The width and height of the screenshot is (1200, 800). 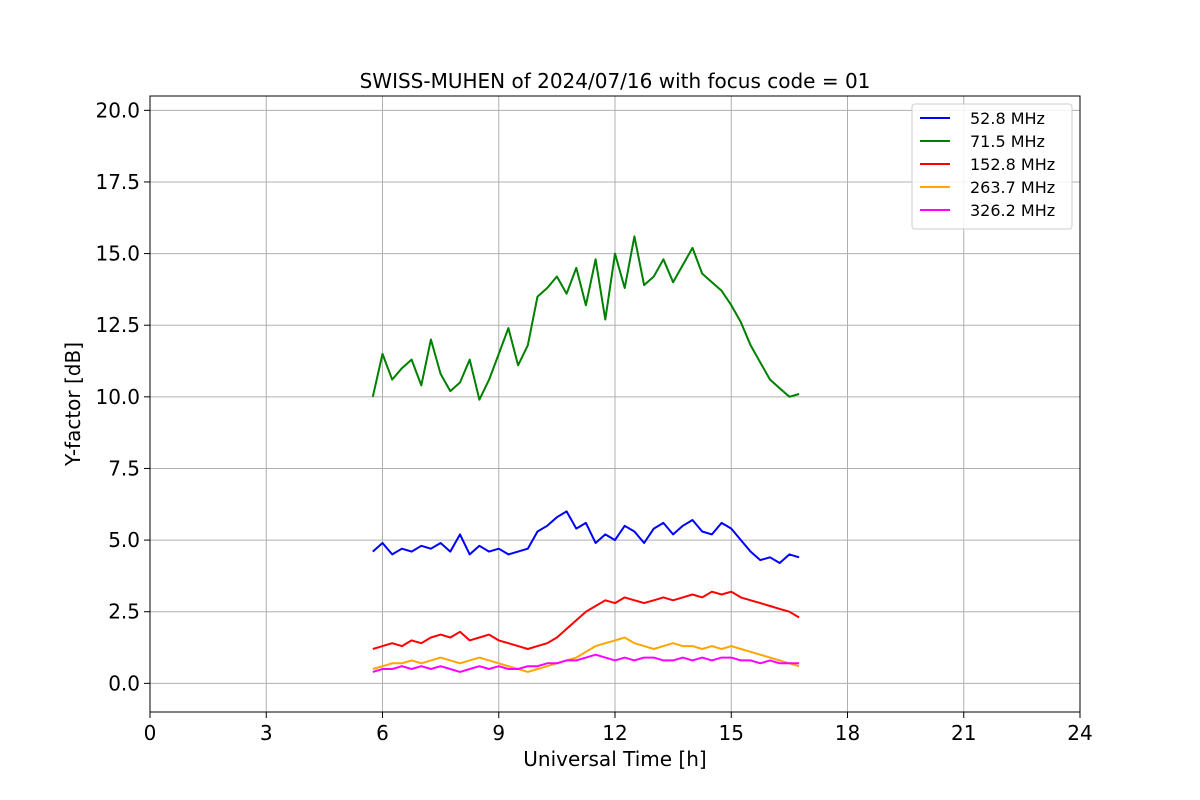 What do you see at coordinates (1007, 141) in the screenshot?
I see `legend-label: 71.5 MHz` at bounding box center [1007, 141].